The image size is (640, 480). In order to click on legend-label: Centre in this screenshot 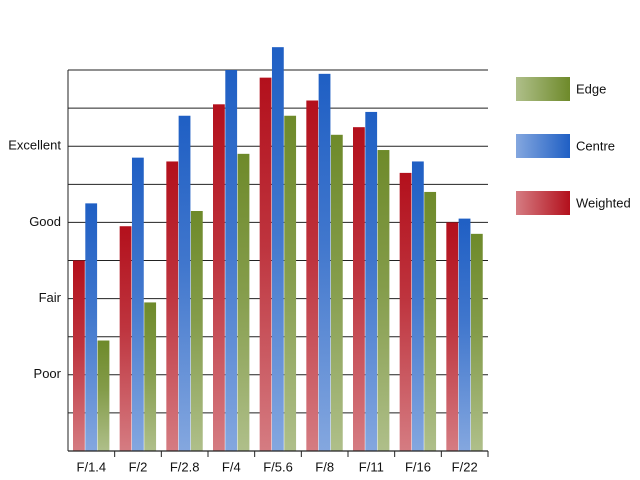, I will do `click(595, 145)`.